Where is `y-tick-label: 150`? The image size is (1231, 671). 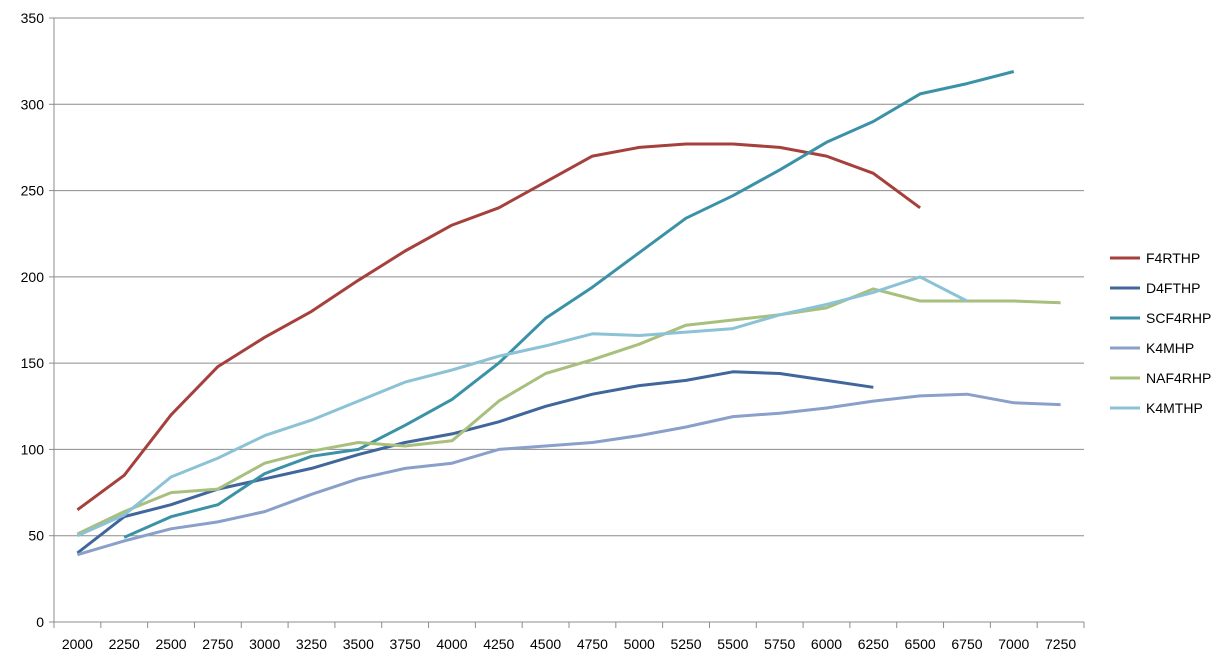
y-tick-label: 150 is located at coordinates (33, 363).